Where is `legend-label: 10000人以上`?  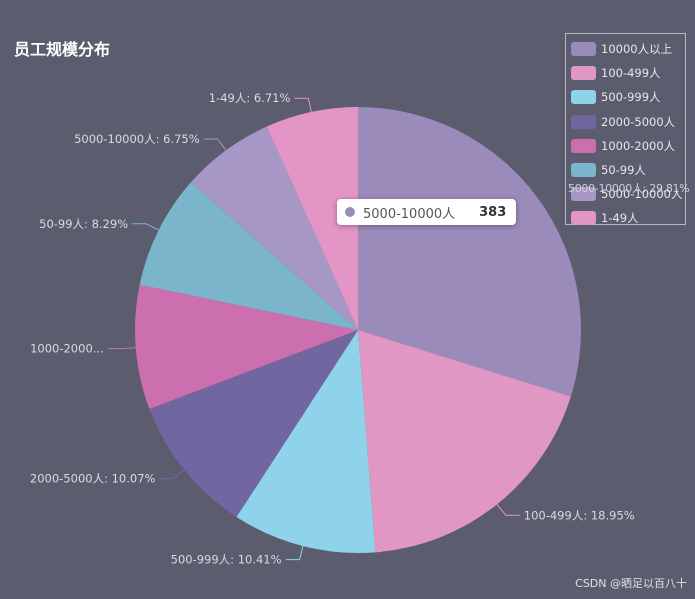
legend-label: 10000人以上 is located at coordinates (637, 49).